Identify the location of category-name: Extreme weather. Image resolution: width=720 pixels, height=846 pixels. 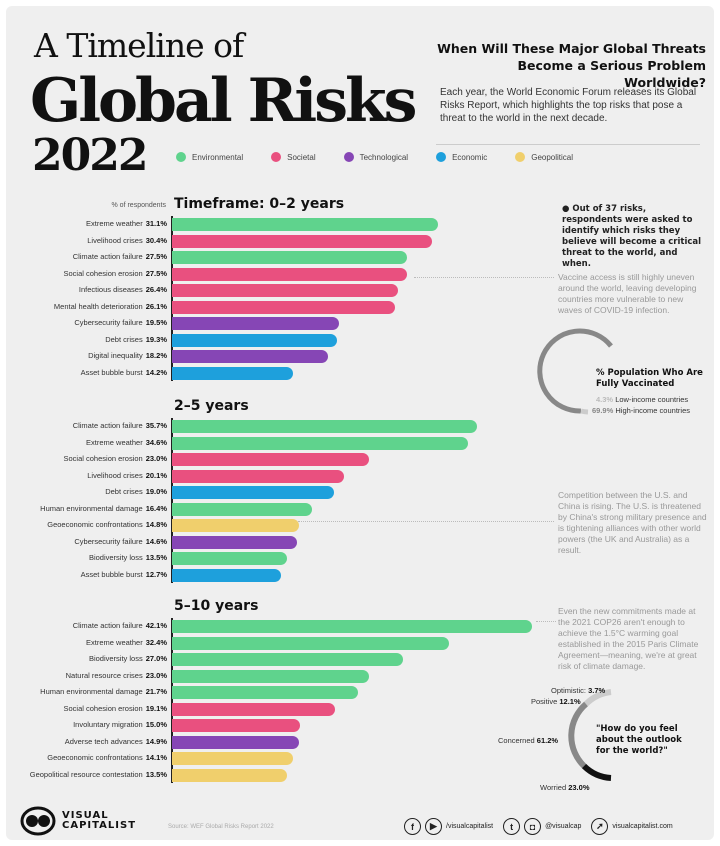
(114, 642).